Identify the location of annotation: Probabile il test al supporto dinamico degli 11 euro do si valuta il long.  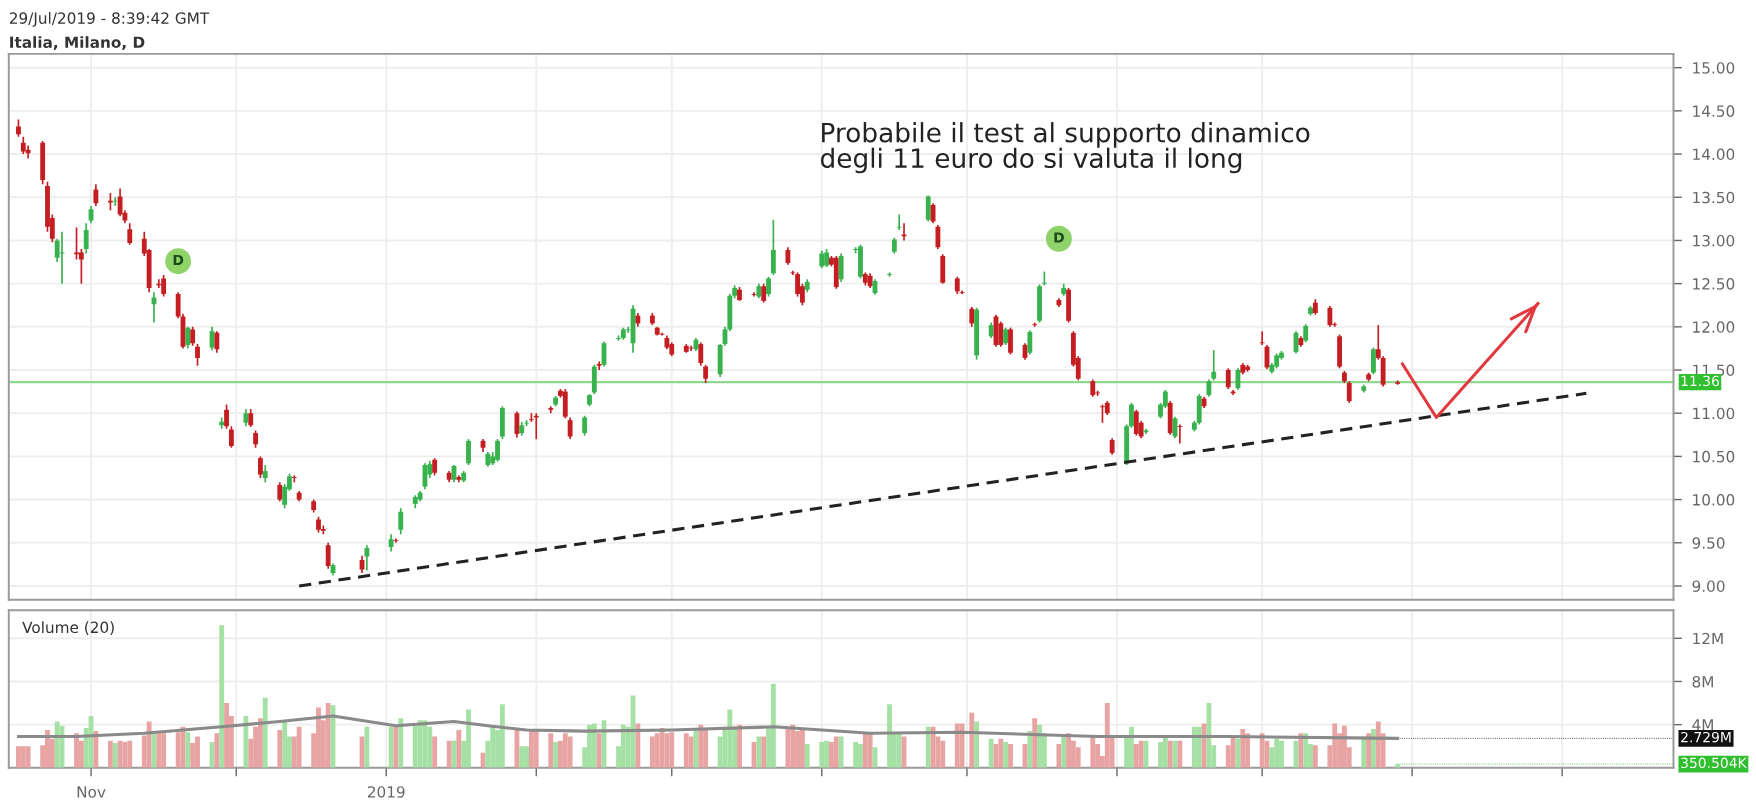
(1065, 148).